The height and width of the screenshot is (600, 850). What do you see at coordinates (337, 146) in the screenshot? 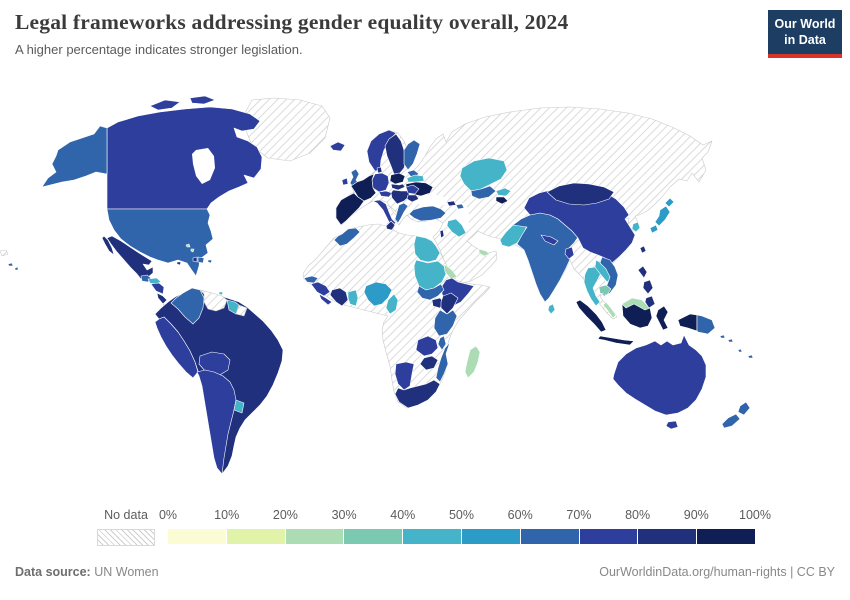
I see `country-iceland` at bounding box center [337, 146].